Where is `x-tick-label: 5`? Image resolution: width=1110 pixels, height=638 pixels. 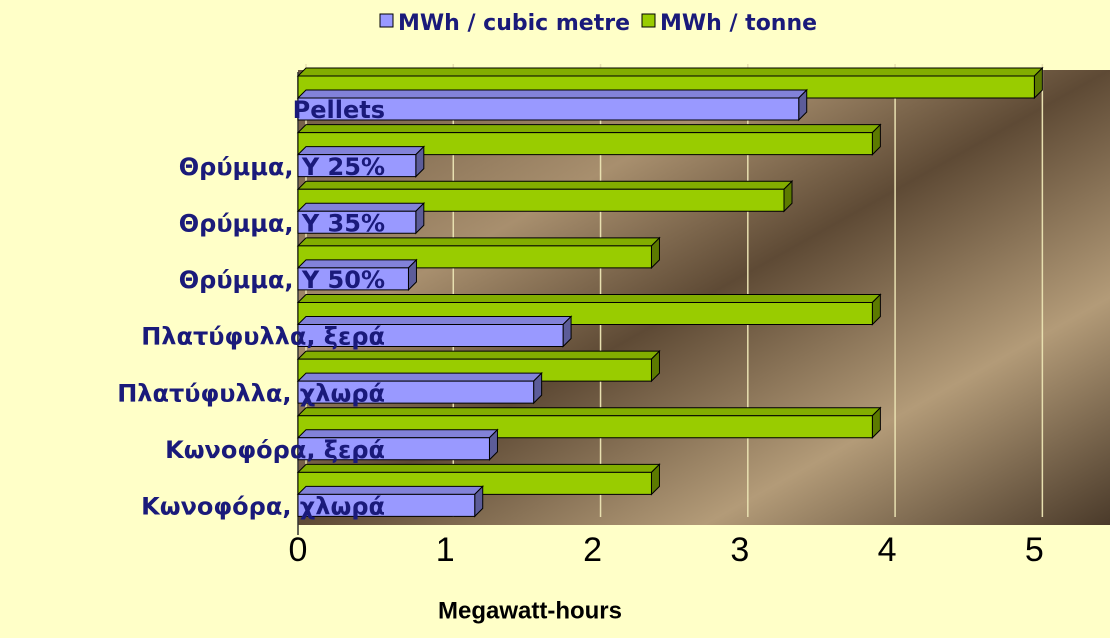 x-tick-label: 5 is located at coordinates (1034, 550).